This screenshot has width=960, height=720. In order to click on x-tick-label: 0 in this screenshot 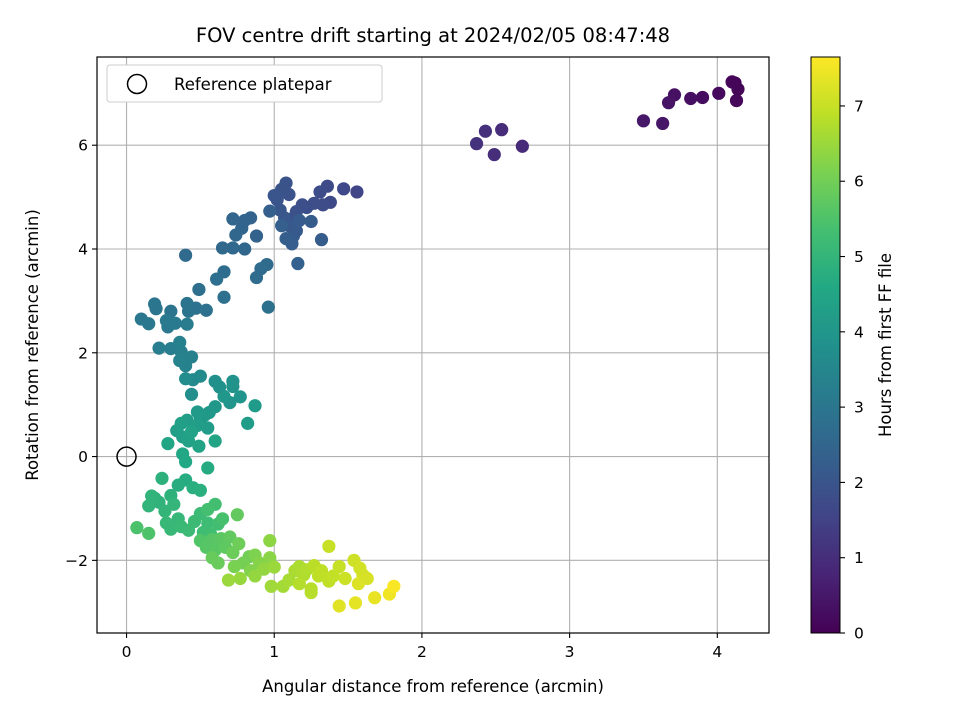, I will do `click(127, 652)`.